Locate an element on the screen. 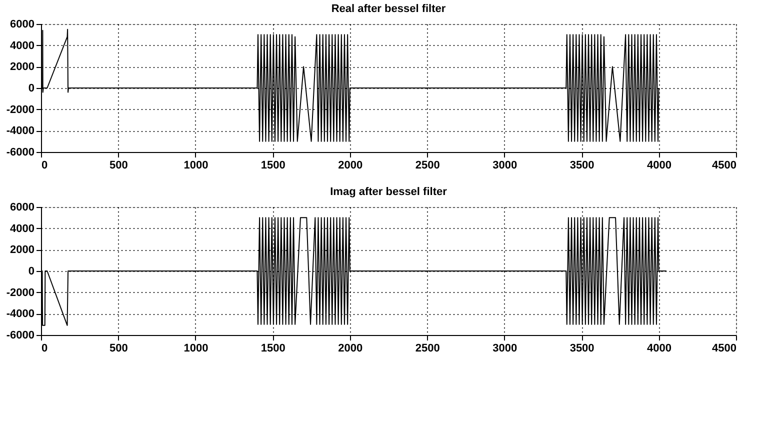  chart-title: Imag after bessel filter is located at coordinates (389, 192).